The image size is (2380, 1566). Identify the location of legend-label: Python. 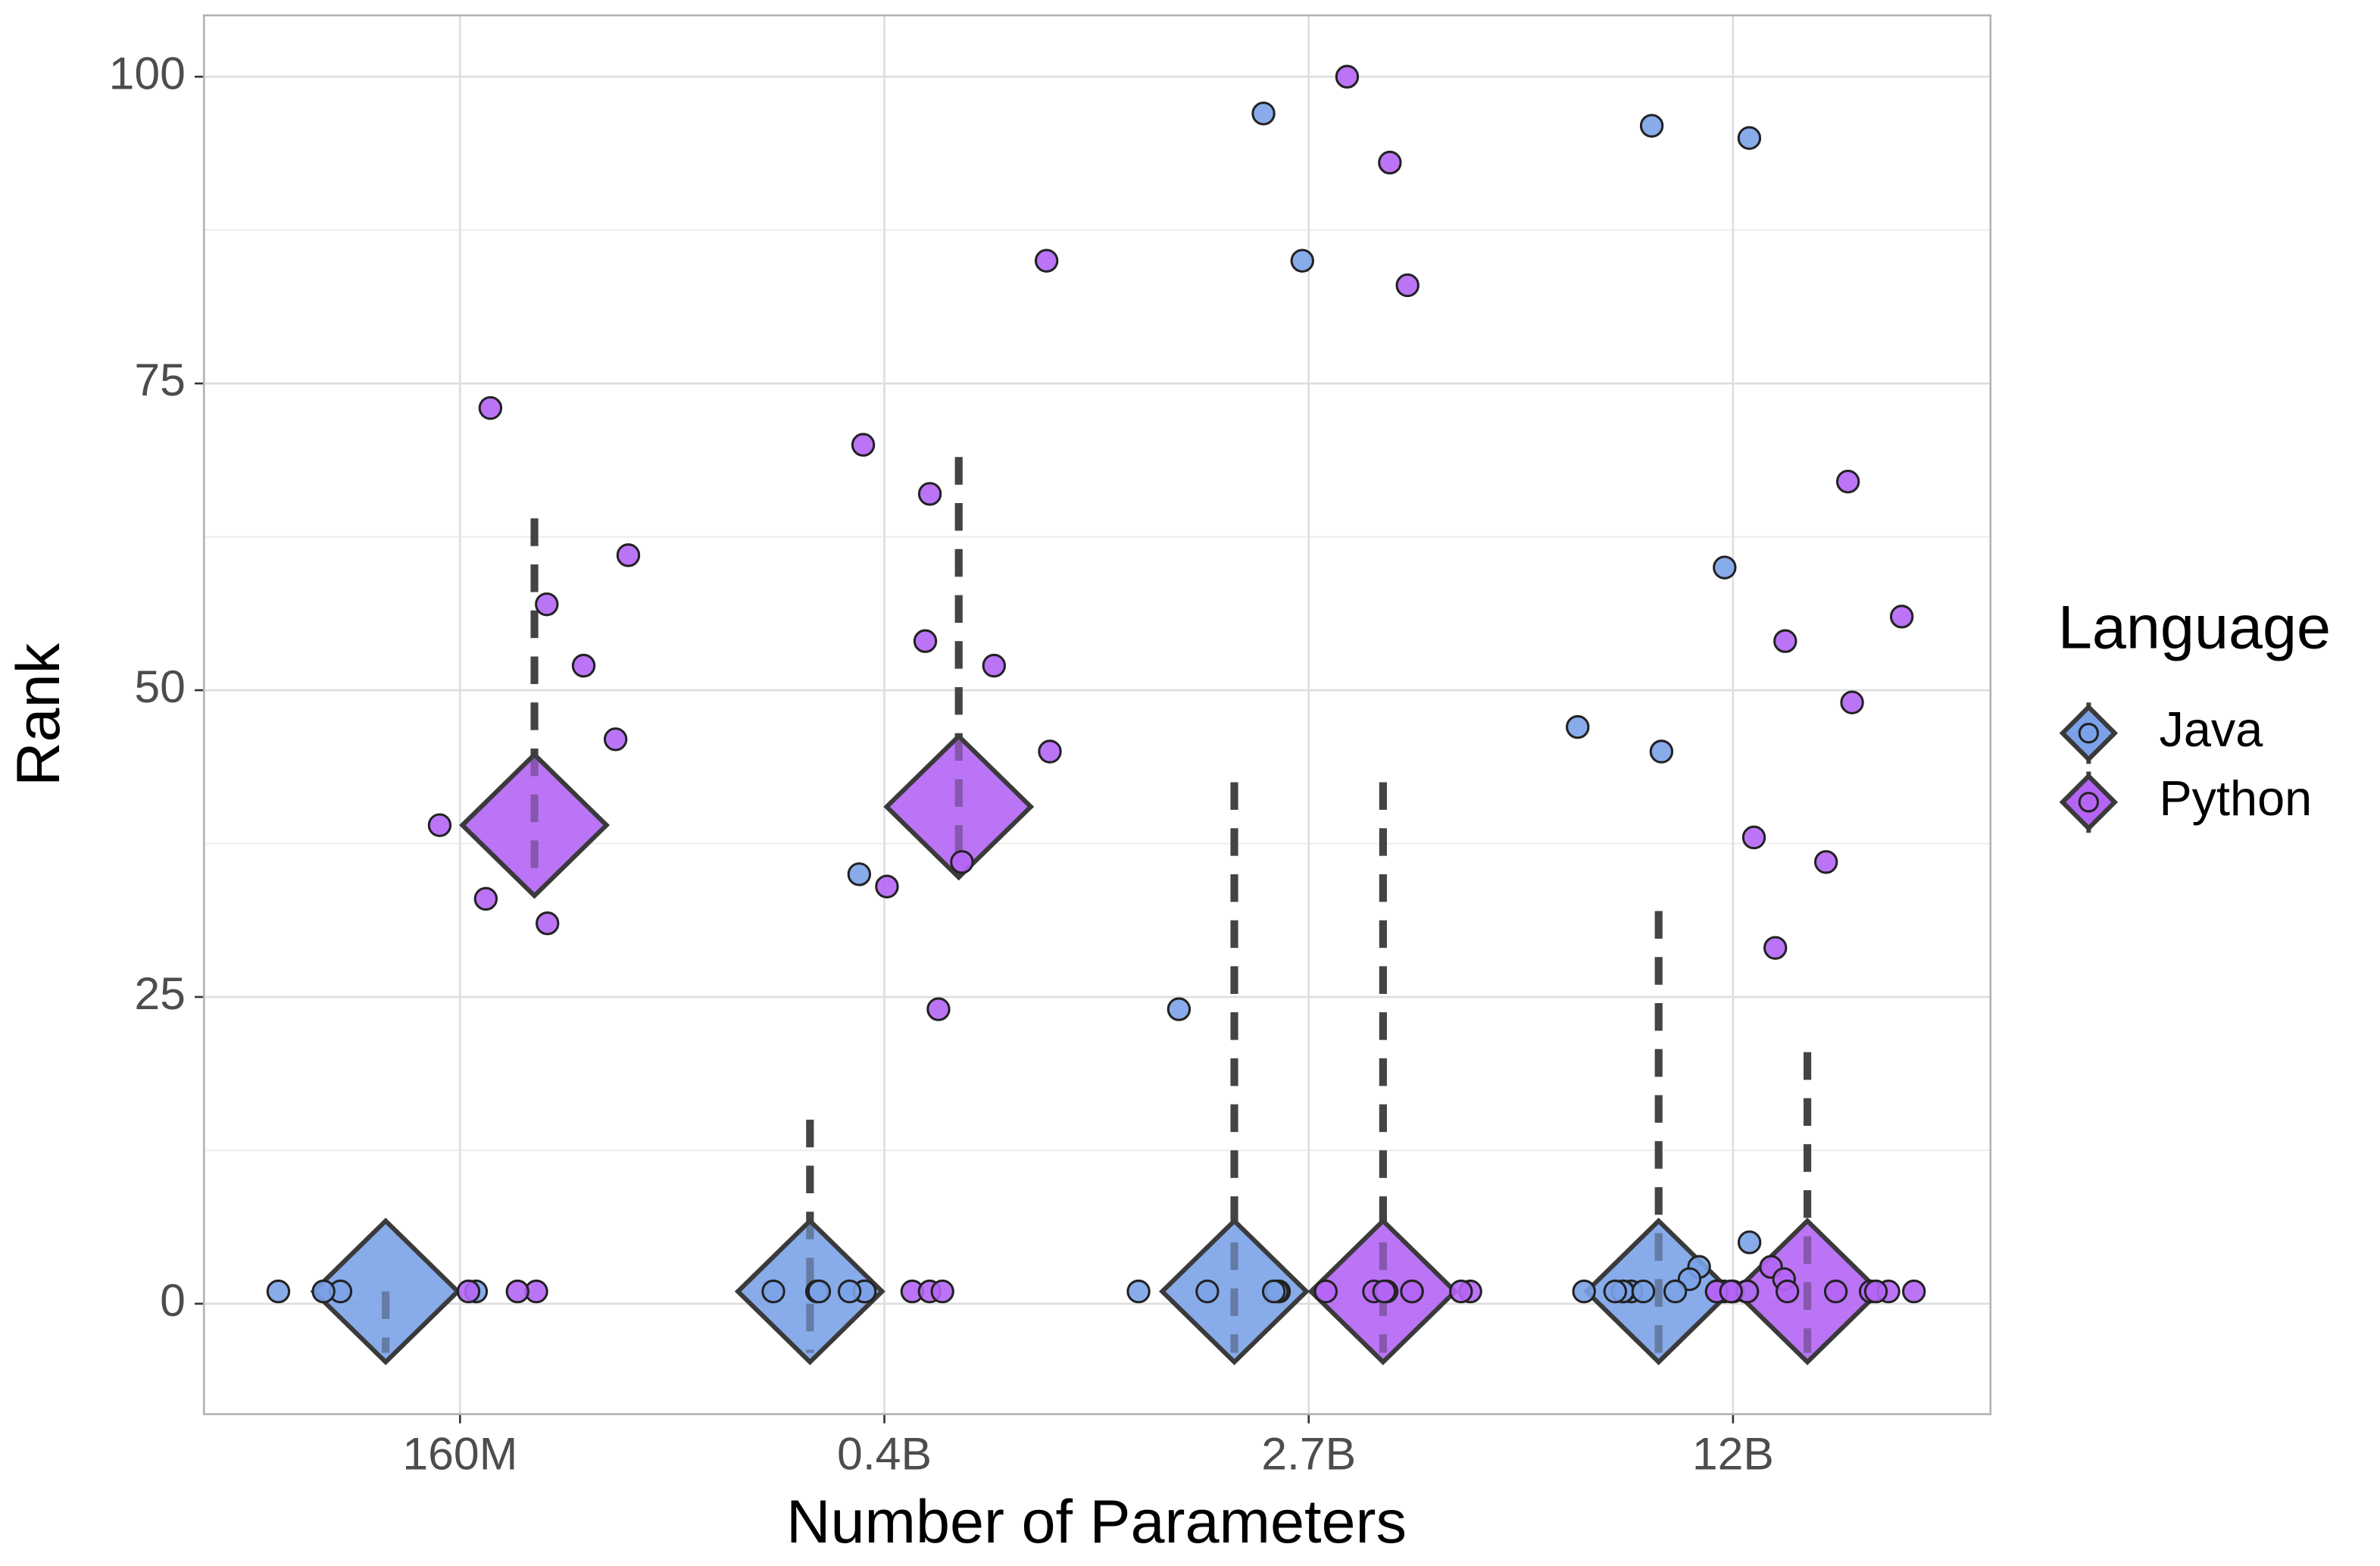
(2235, 798).